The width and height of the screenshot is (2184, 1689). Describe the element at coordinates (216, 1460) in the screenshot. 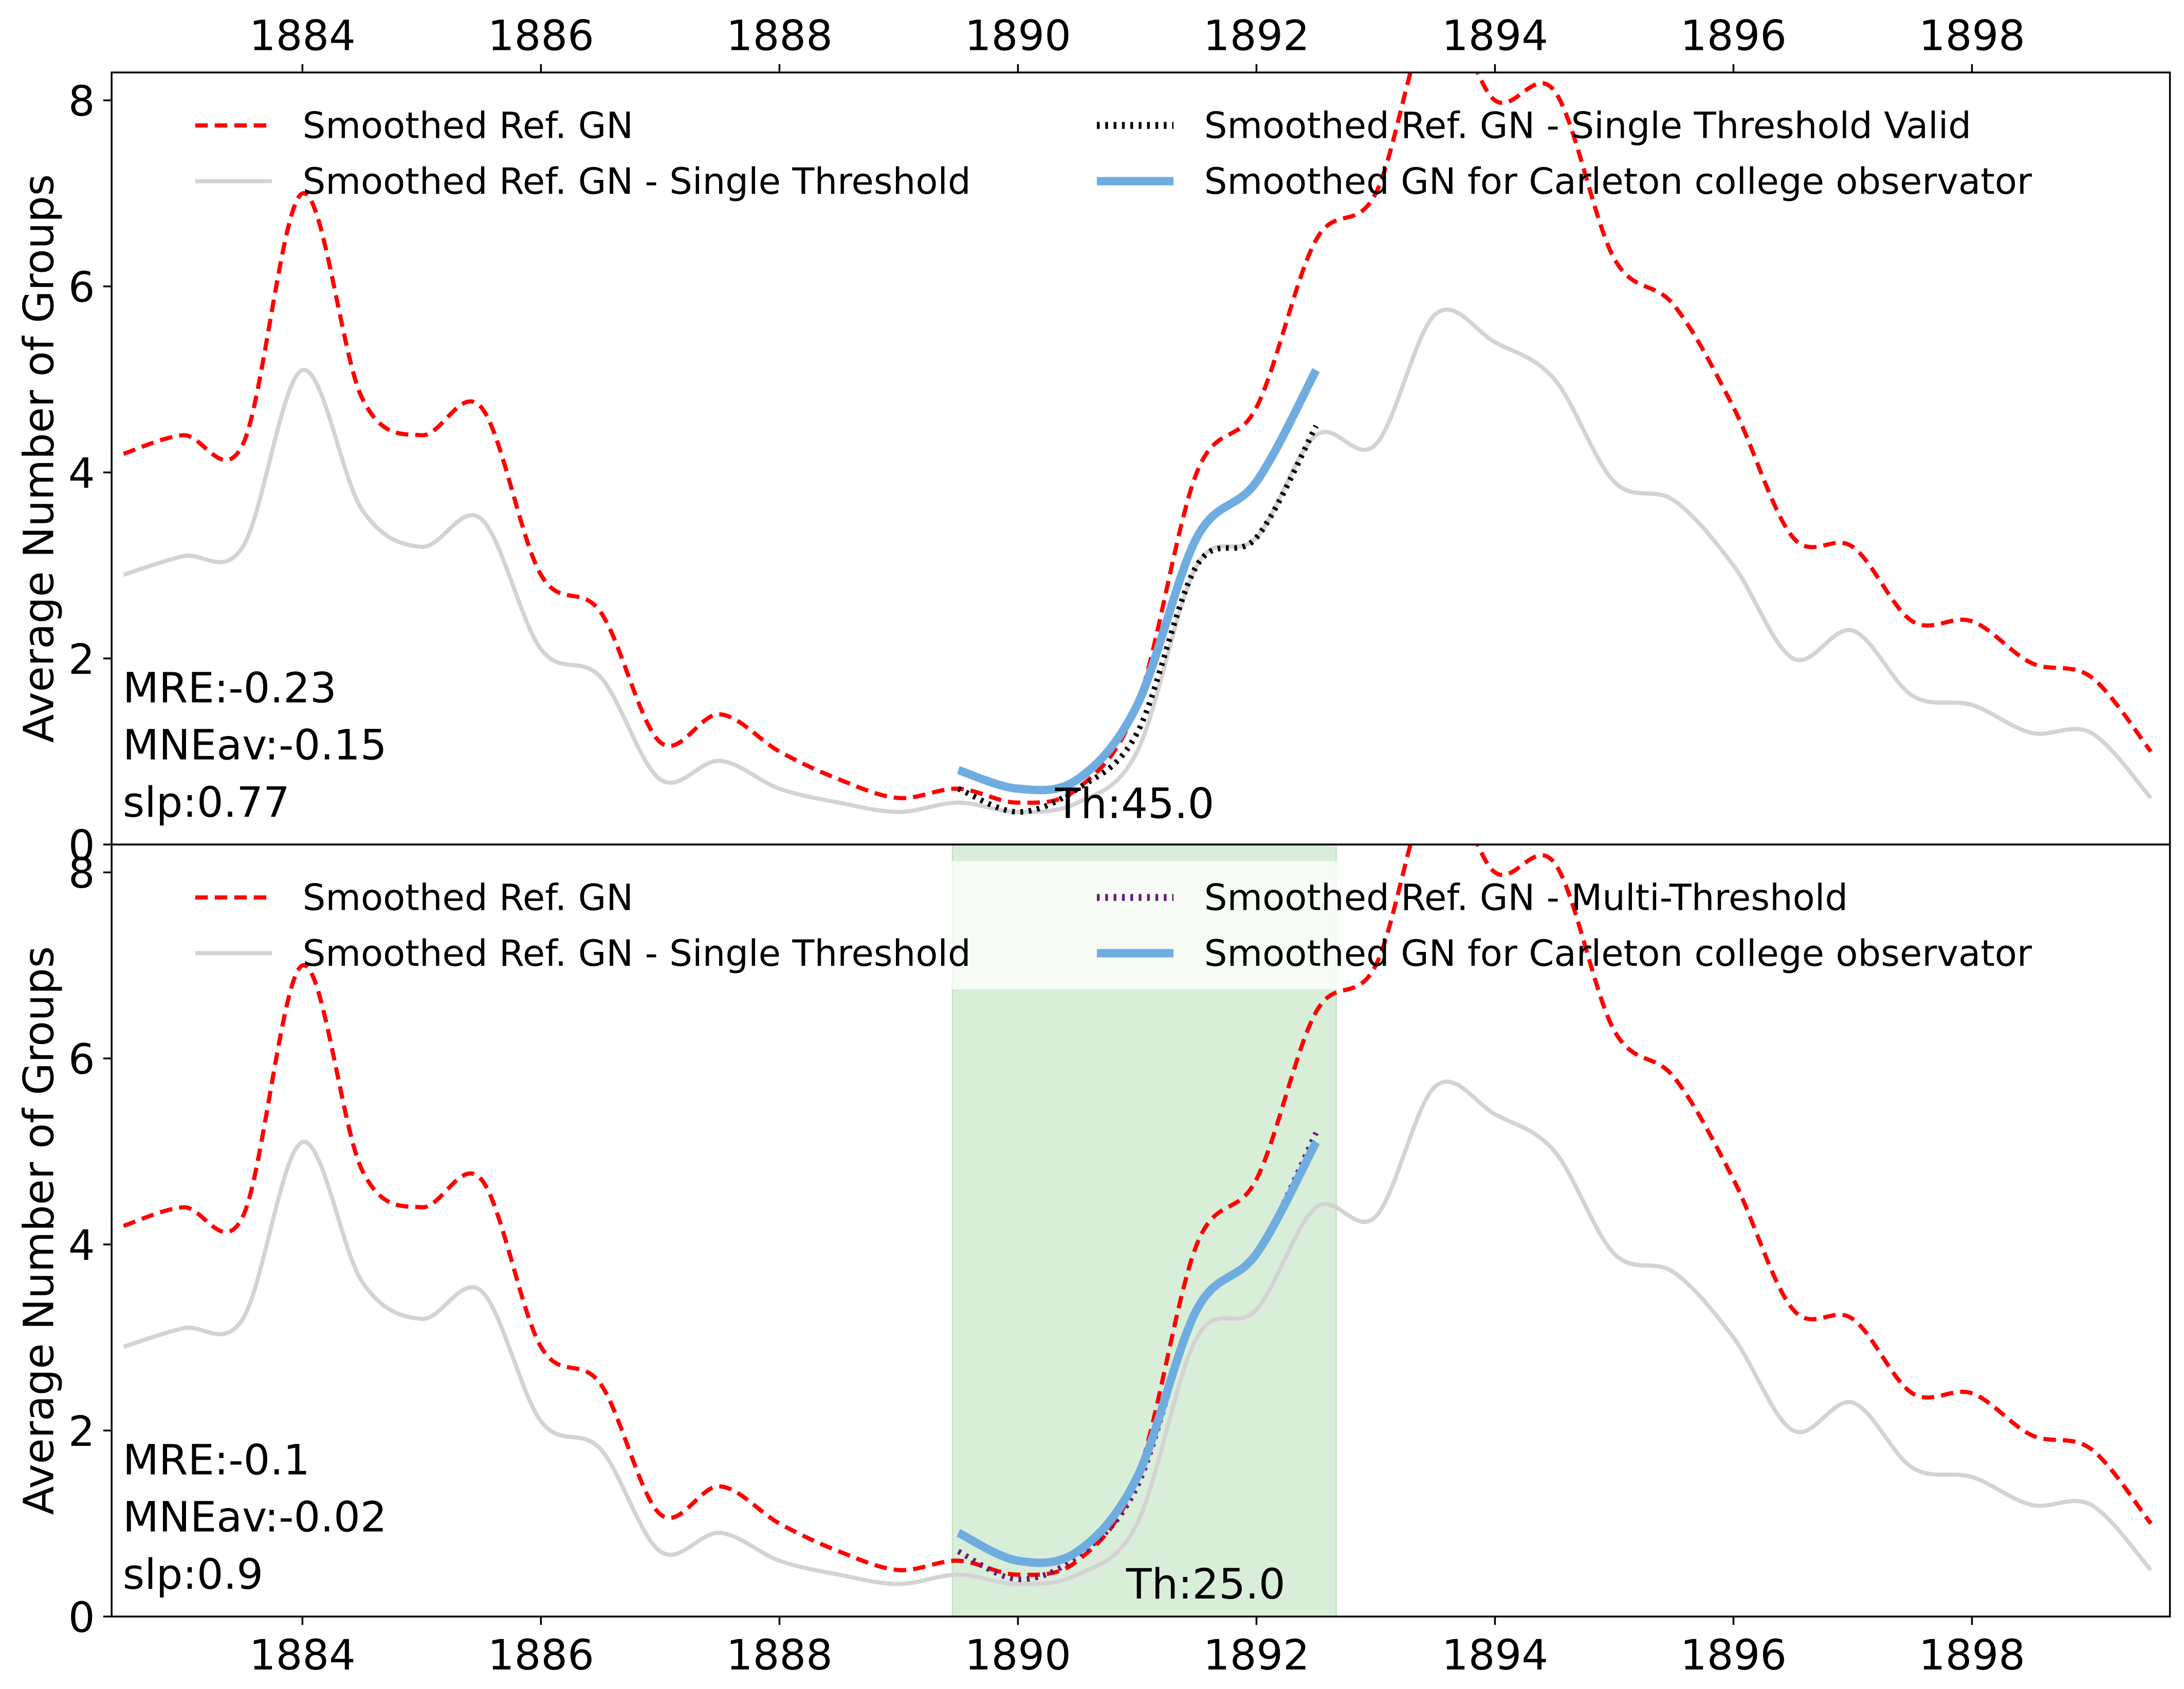

I see `annotation: MRE:-0.1` at that location.